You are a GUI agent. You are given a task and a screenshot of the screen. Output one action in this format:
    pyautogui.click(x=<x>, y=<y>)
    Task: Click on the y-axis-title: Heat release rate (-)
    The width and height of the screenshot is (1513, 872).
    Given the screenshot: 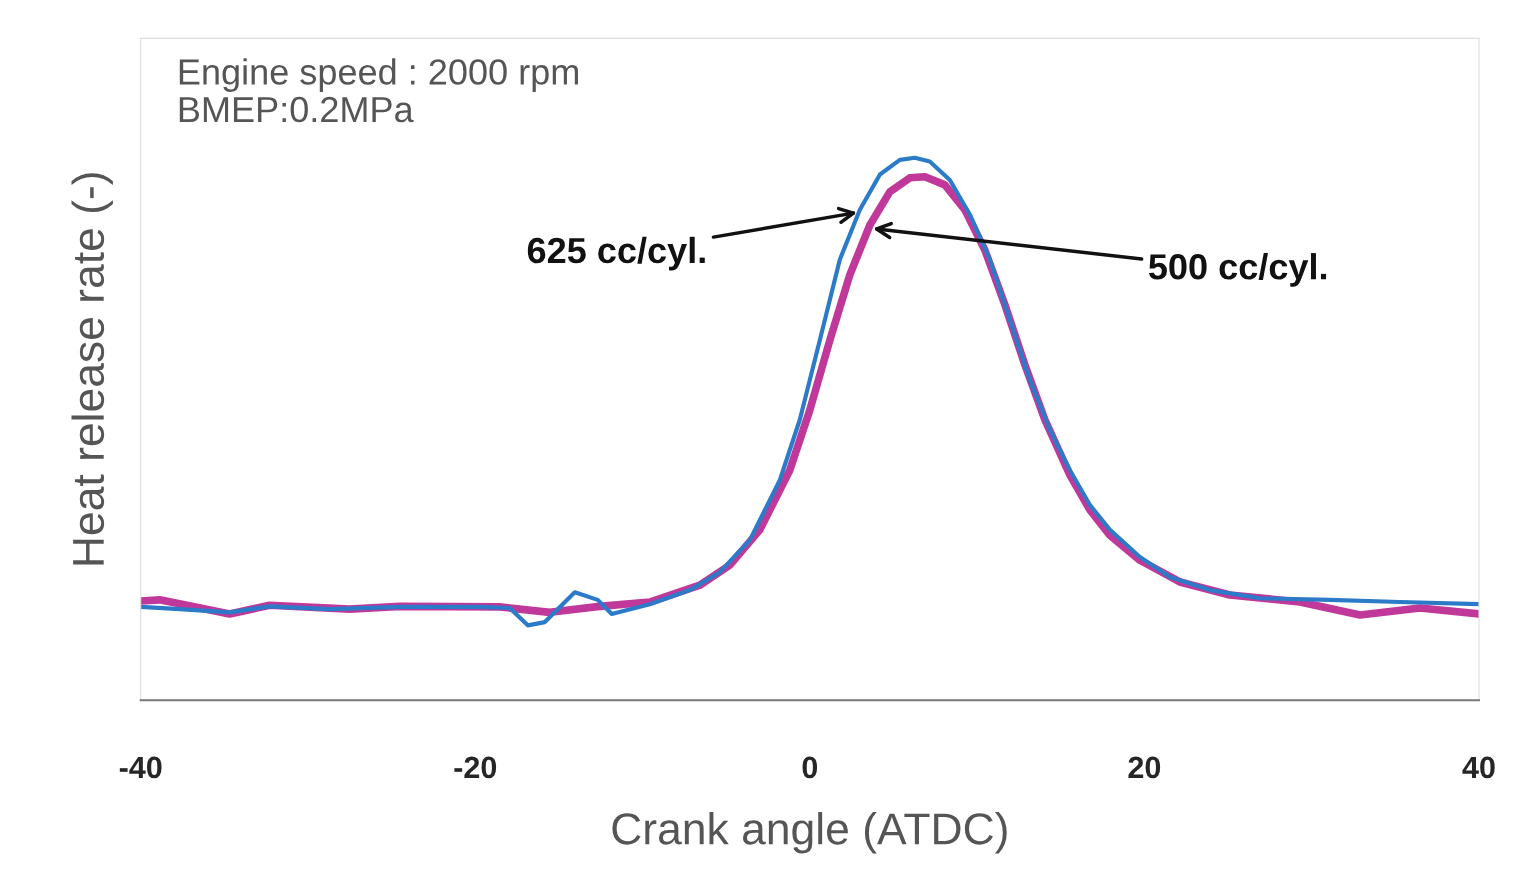 What is the action you would take?
    pyautogui.click(x=92, y=369)
    